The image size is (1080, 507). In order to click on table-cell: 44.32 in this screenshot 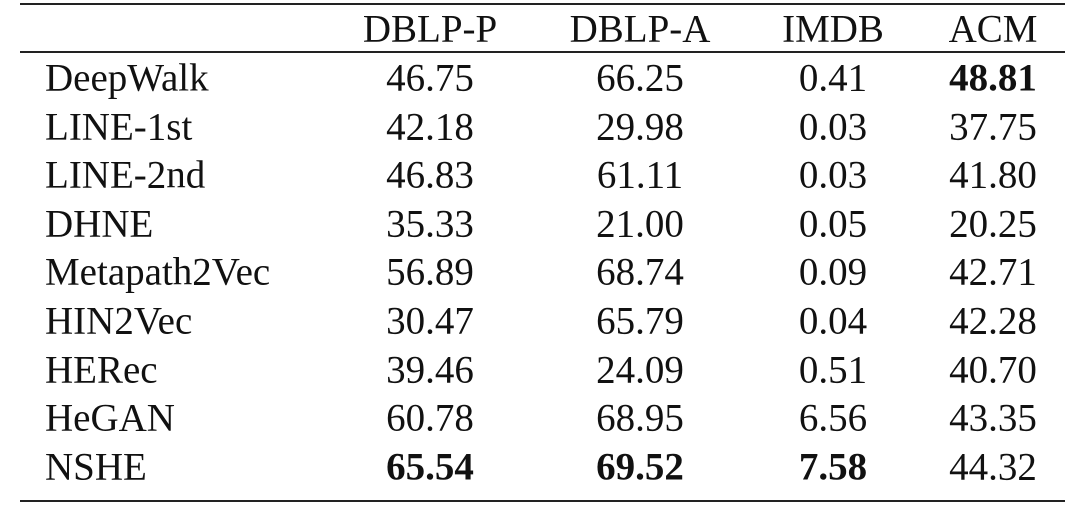, I will do `click(993, 467)`.